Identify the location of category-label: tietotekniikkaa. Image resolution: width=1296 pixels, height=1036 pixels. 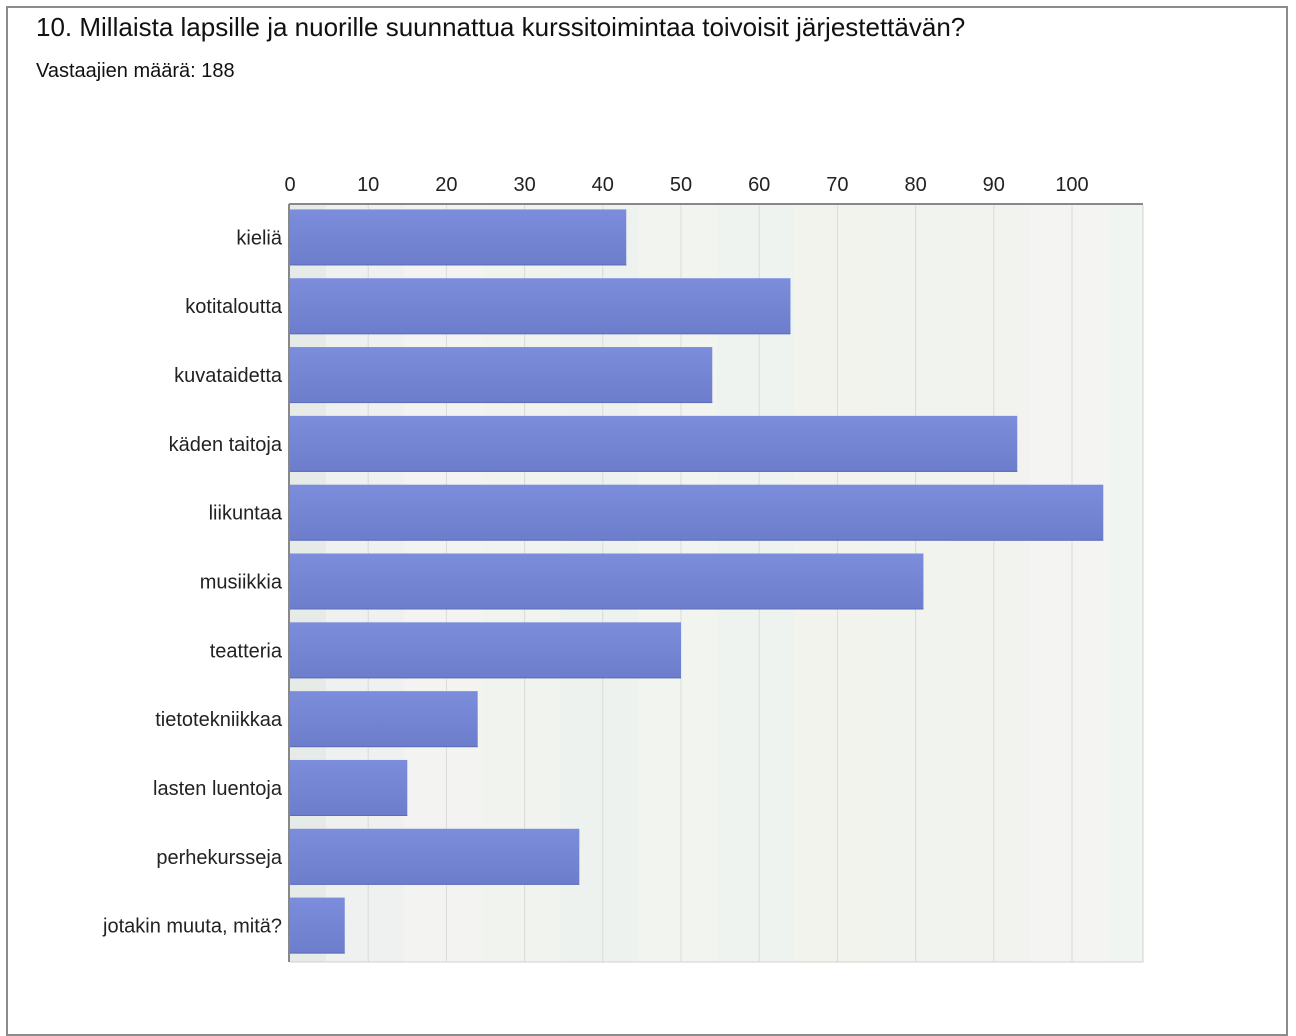
(219, 720).